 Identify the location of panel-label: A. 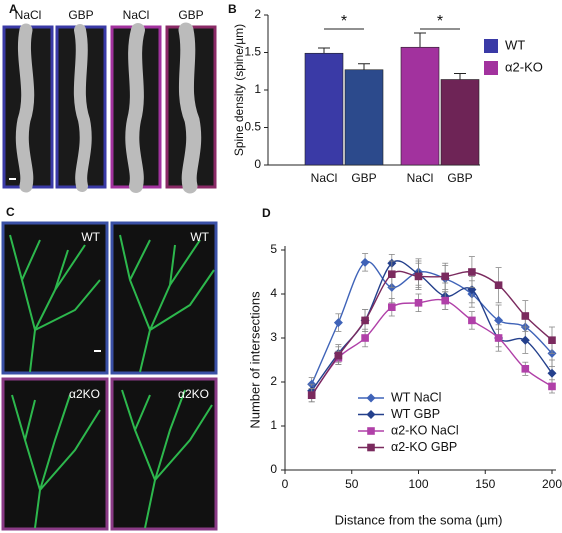
(13, 9).